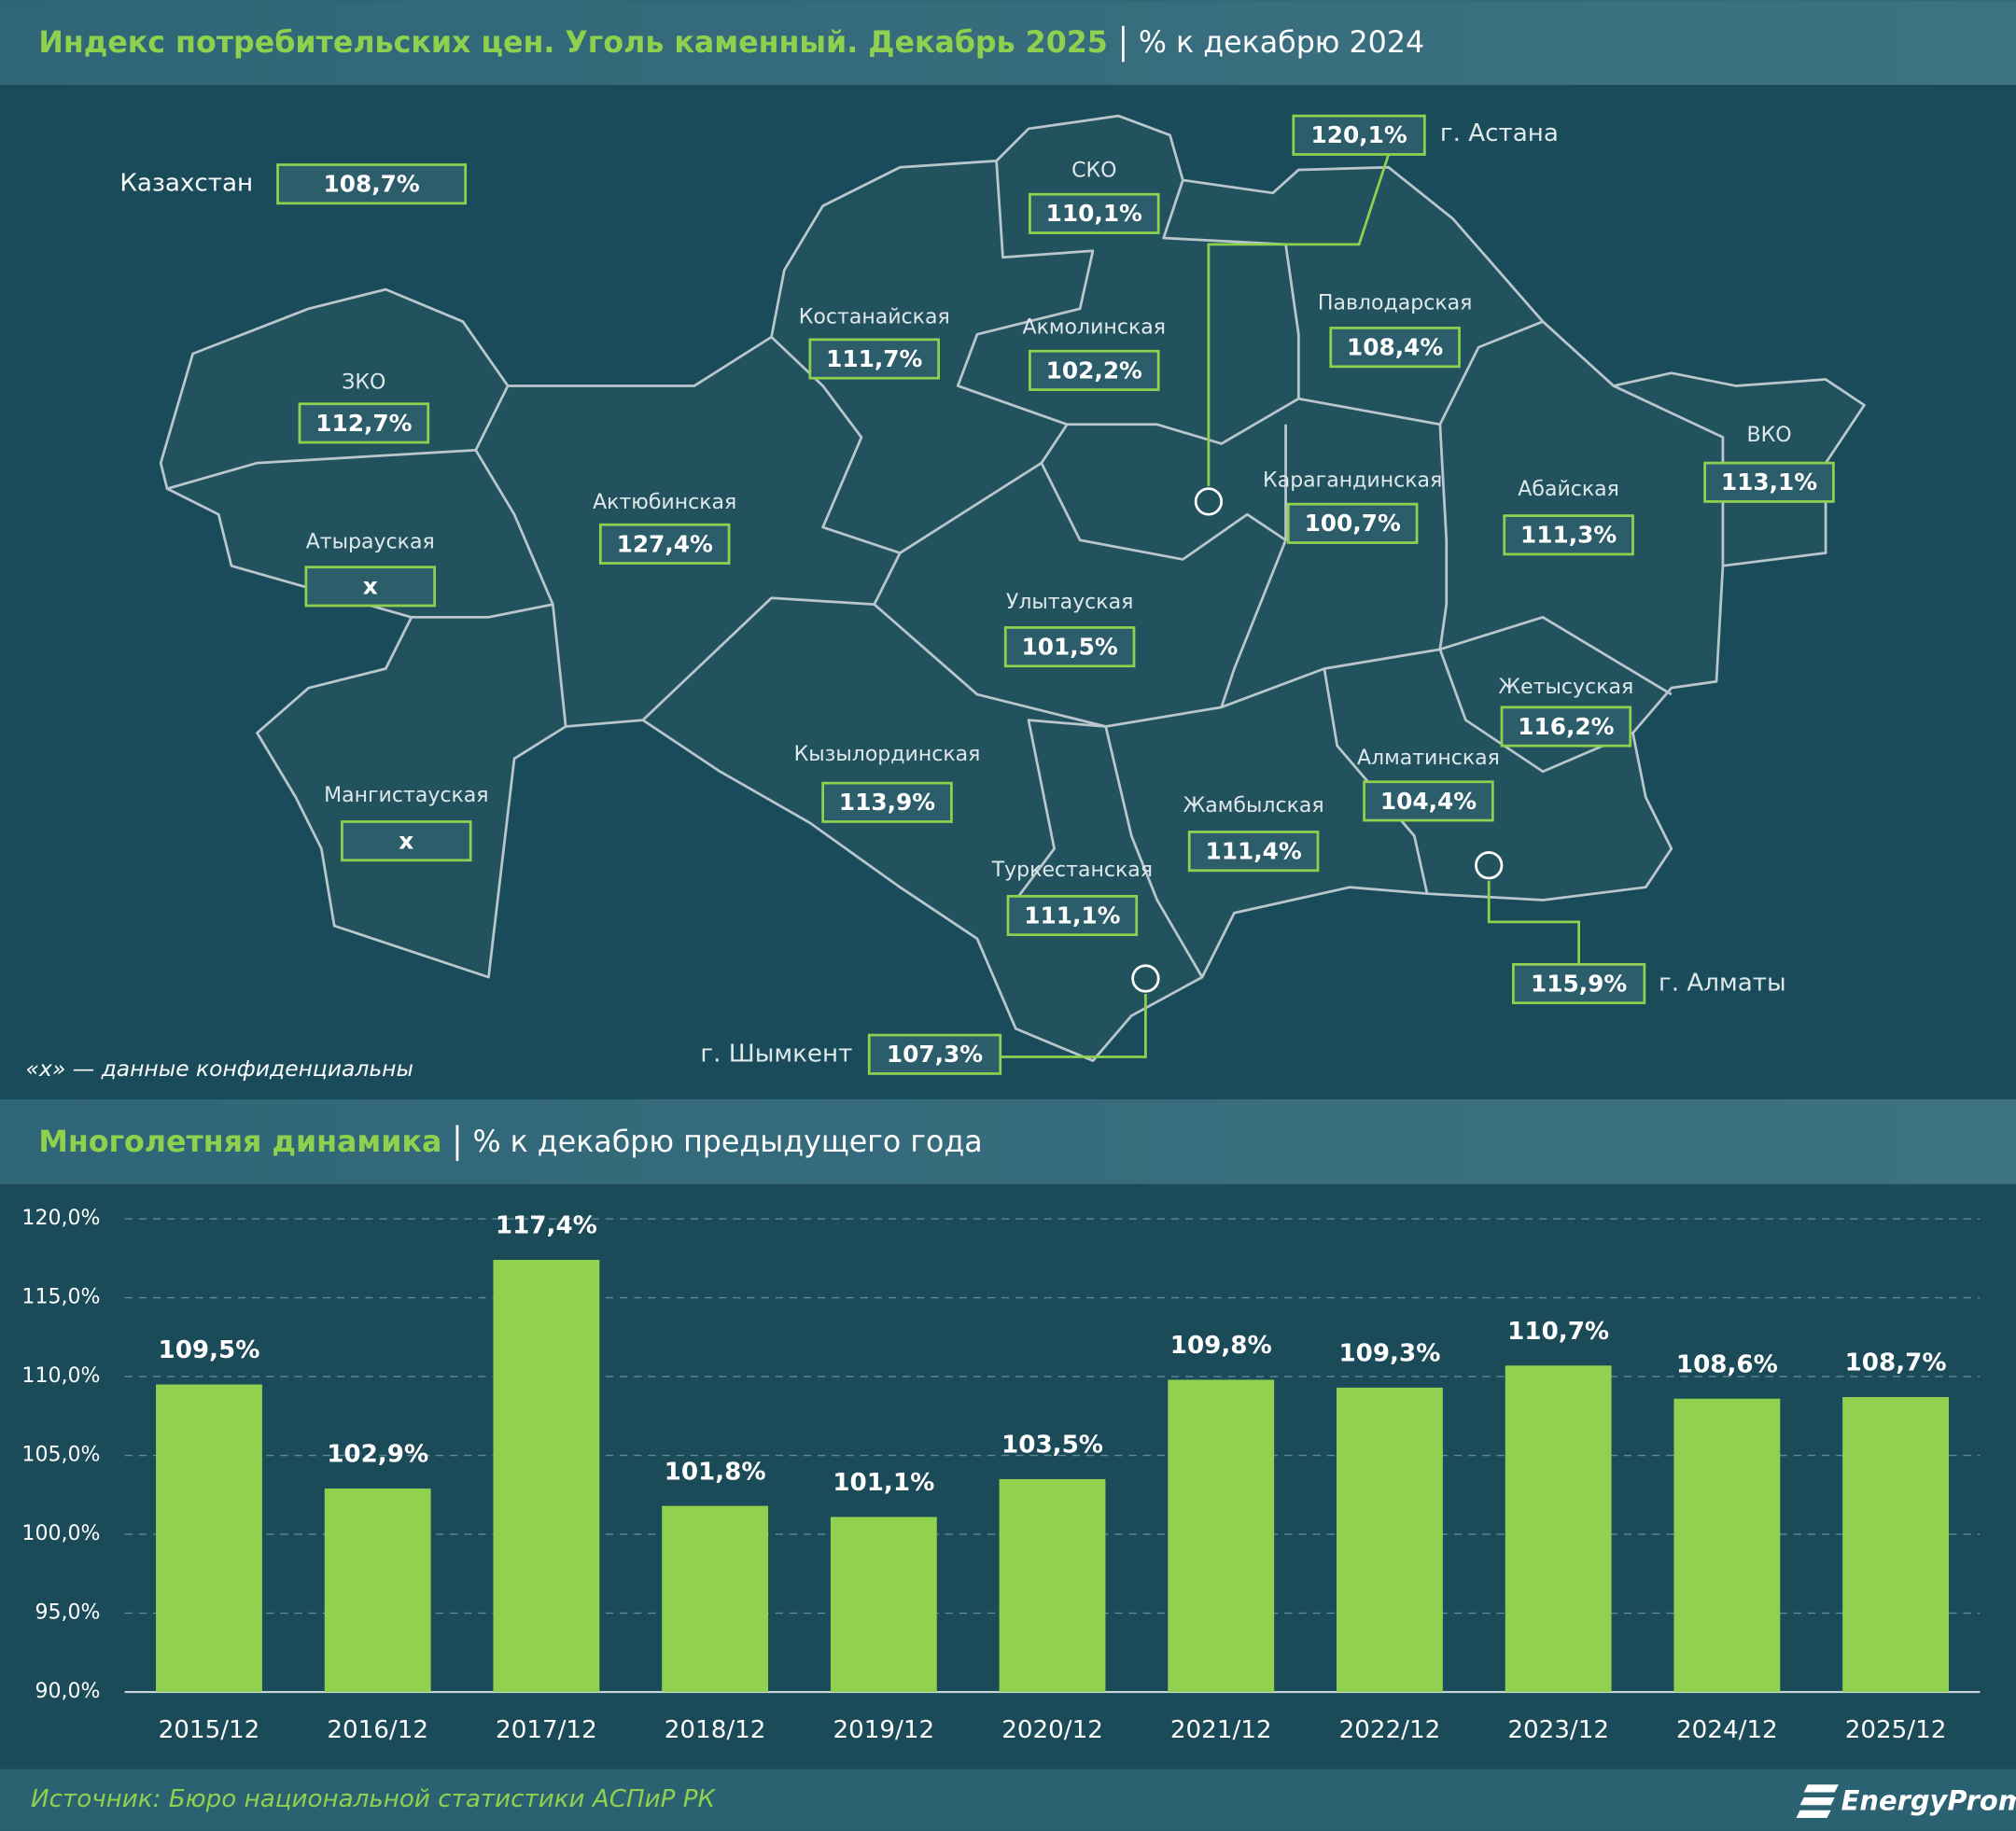 Image resolution: width=2016 pixels, height=1831 pixels. Describe the element at coordinates (60, 1218) in the screenshot. I see `y-tick-label: 120,0%` at that location.